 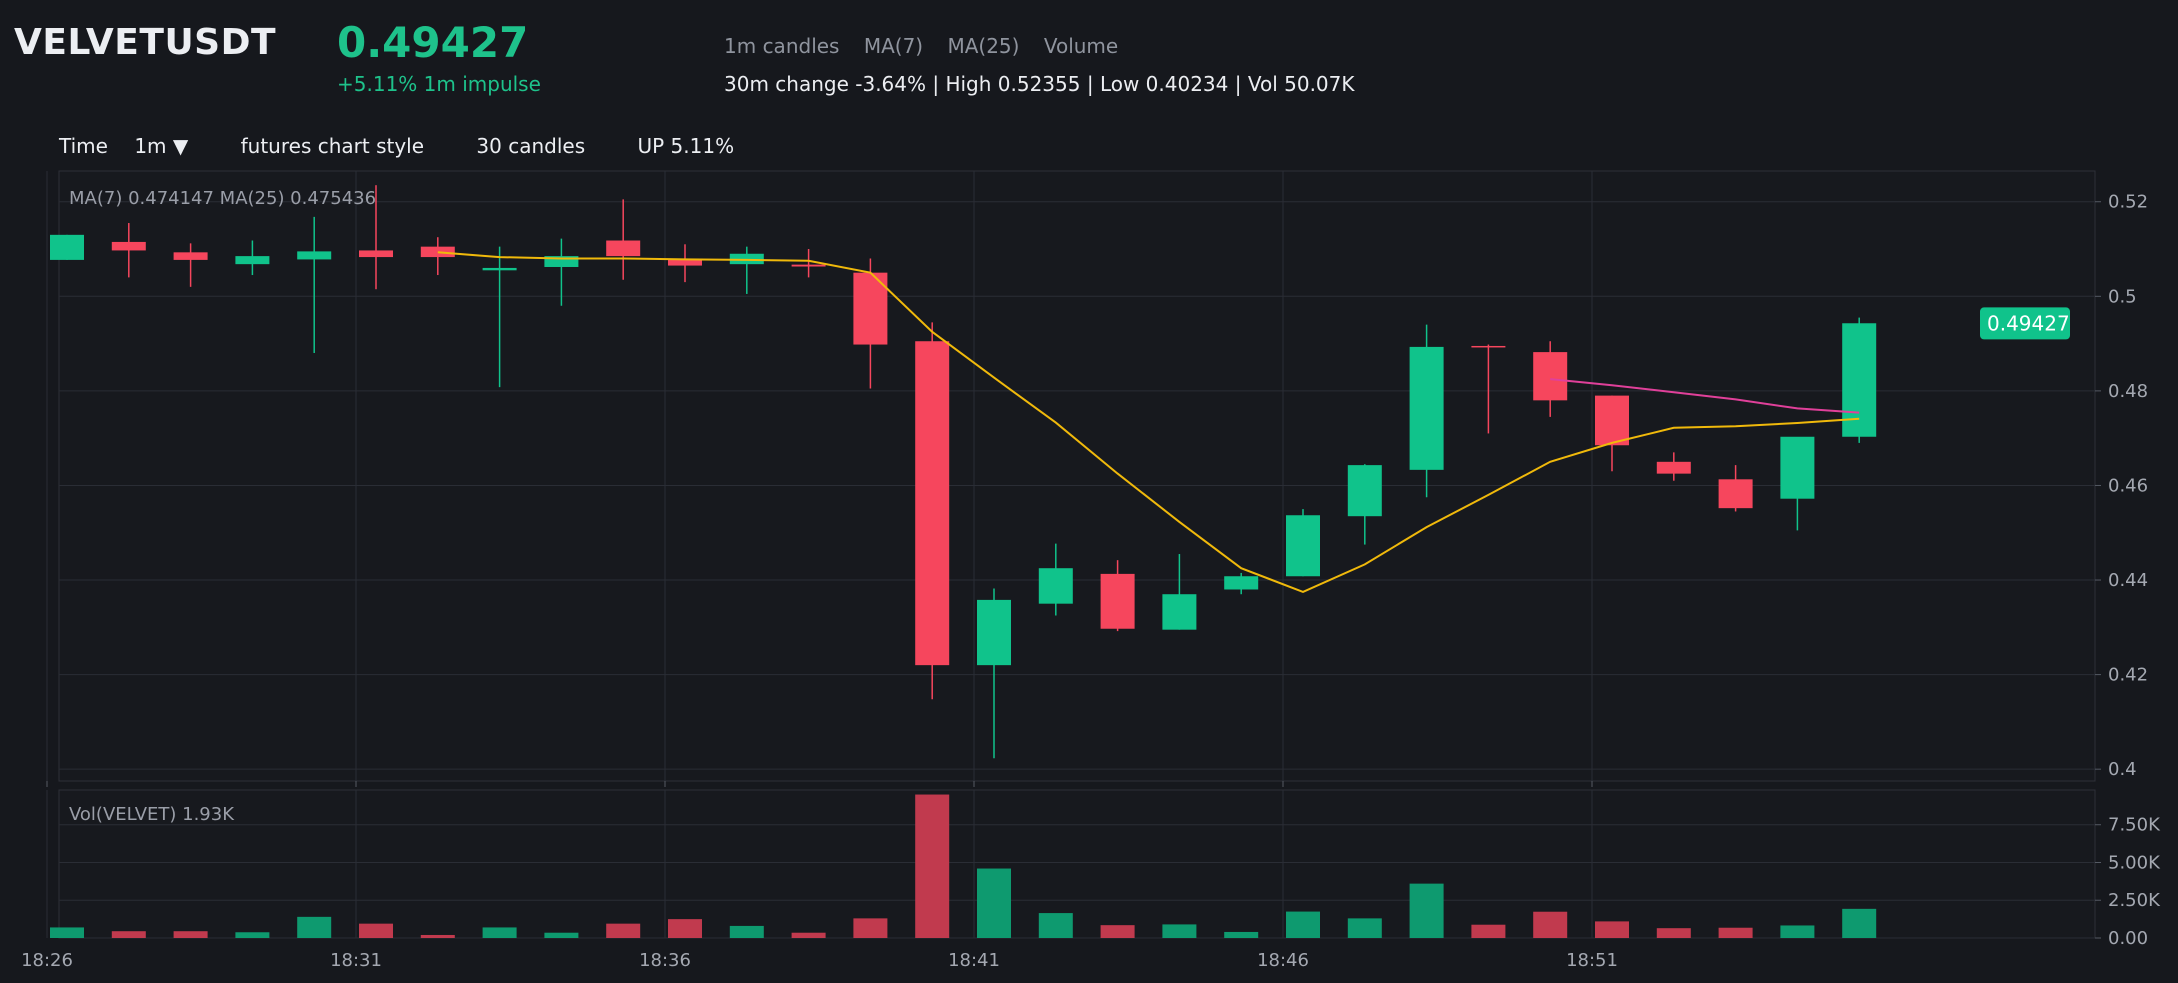 What do you see at coordinates (332, 146) in the screenshot?
I see `chart-style-label: futures chart style` at bounding box center [332, 146].